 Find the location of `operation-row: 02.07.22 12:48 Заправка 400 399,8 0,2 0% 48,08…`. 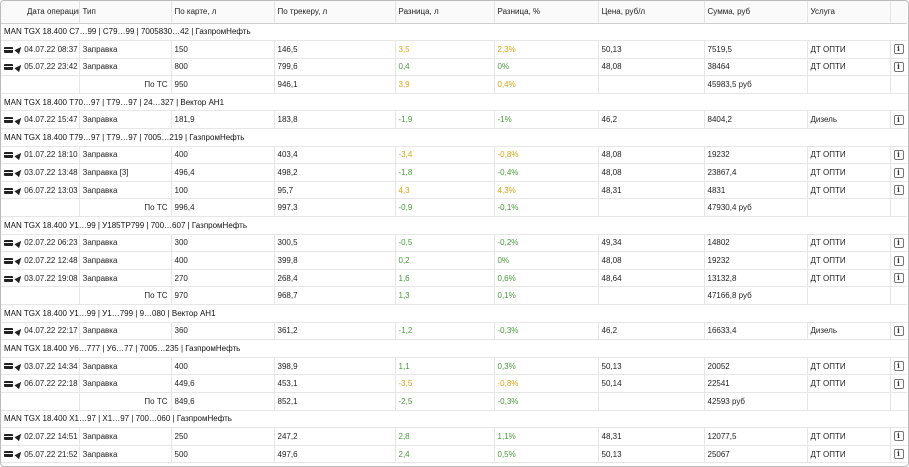

operation-row: 02.07.22 12:48 Заправка 400 399,8 0,2 0% 48,08… is located at coordinates (454, 260).